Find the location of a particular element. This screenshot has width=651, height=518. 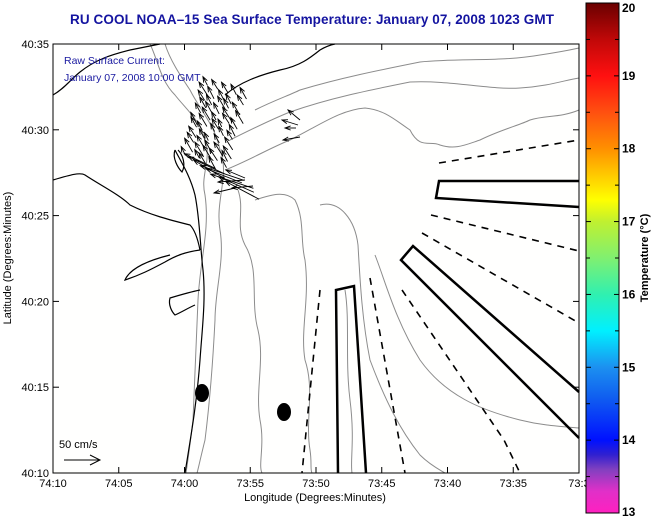

coastline-hook is located at coordinates (179, 161).